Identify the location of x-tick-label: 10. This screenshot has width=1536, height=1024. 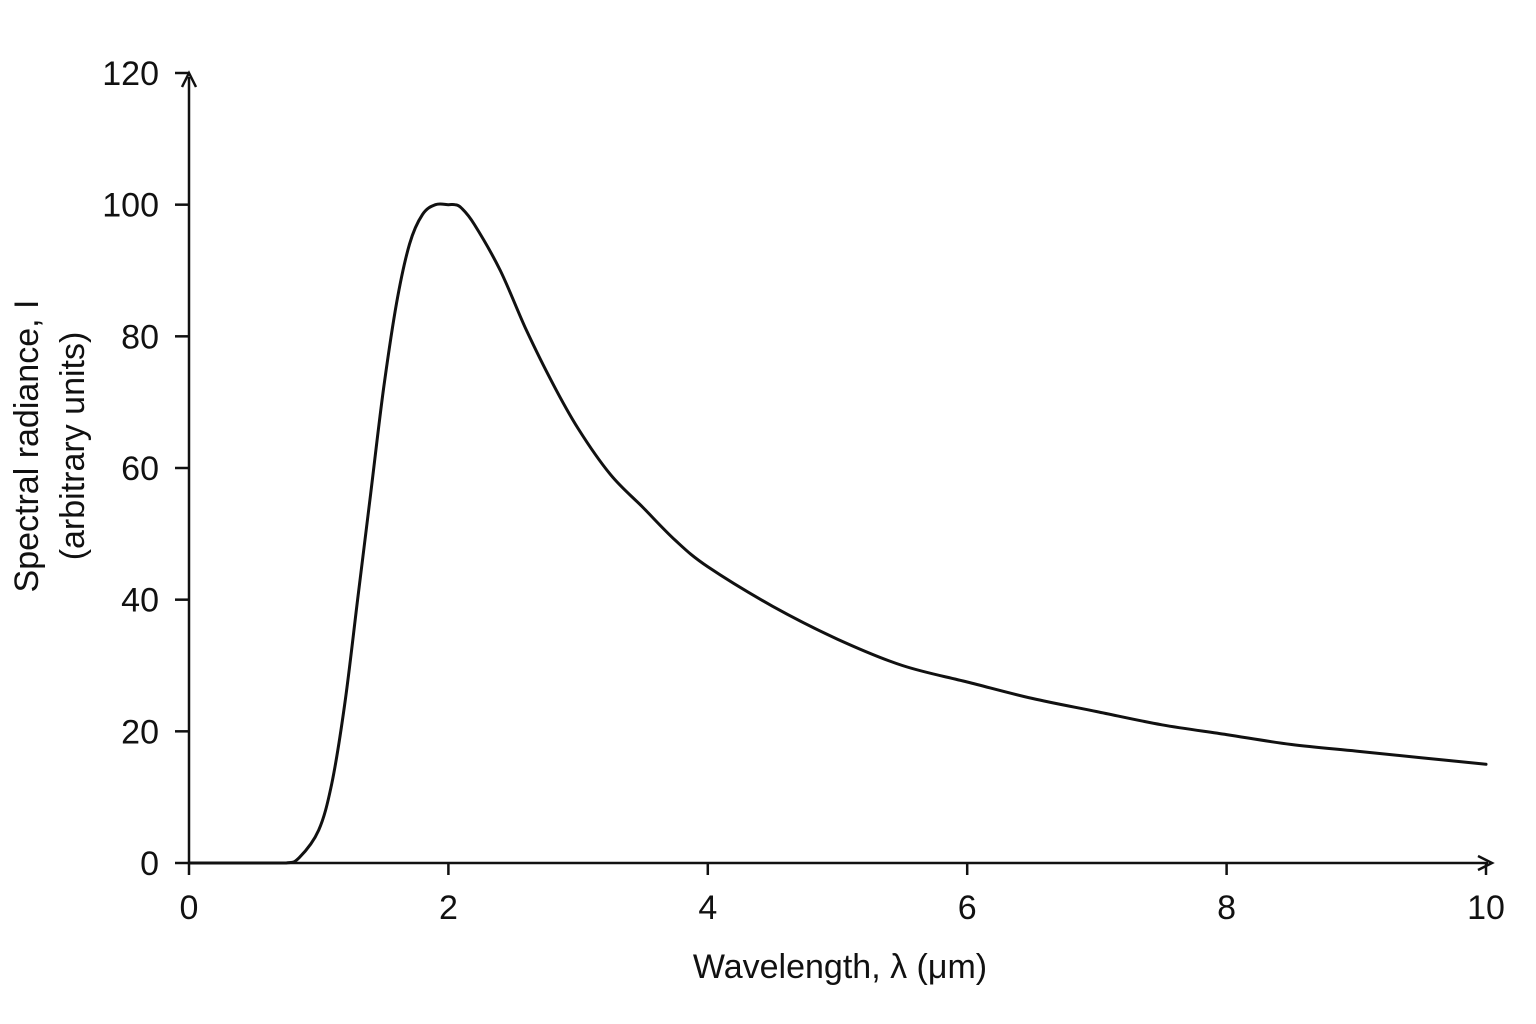
(1486, 908).